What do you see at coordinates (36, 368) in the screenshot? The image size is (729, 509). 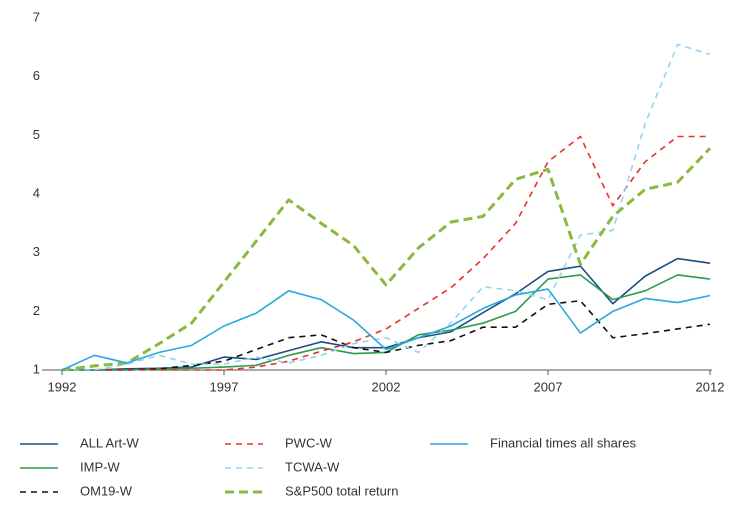 I see `y-tick-label: 1` at bounding box center [36, 368].